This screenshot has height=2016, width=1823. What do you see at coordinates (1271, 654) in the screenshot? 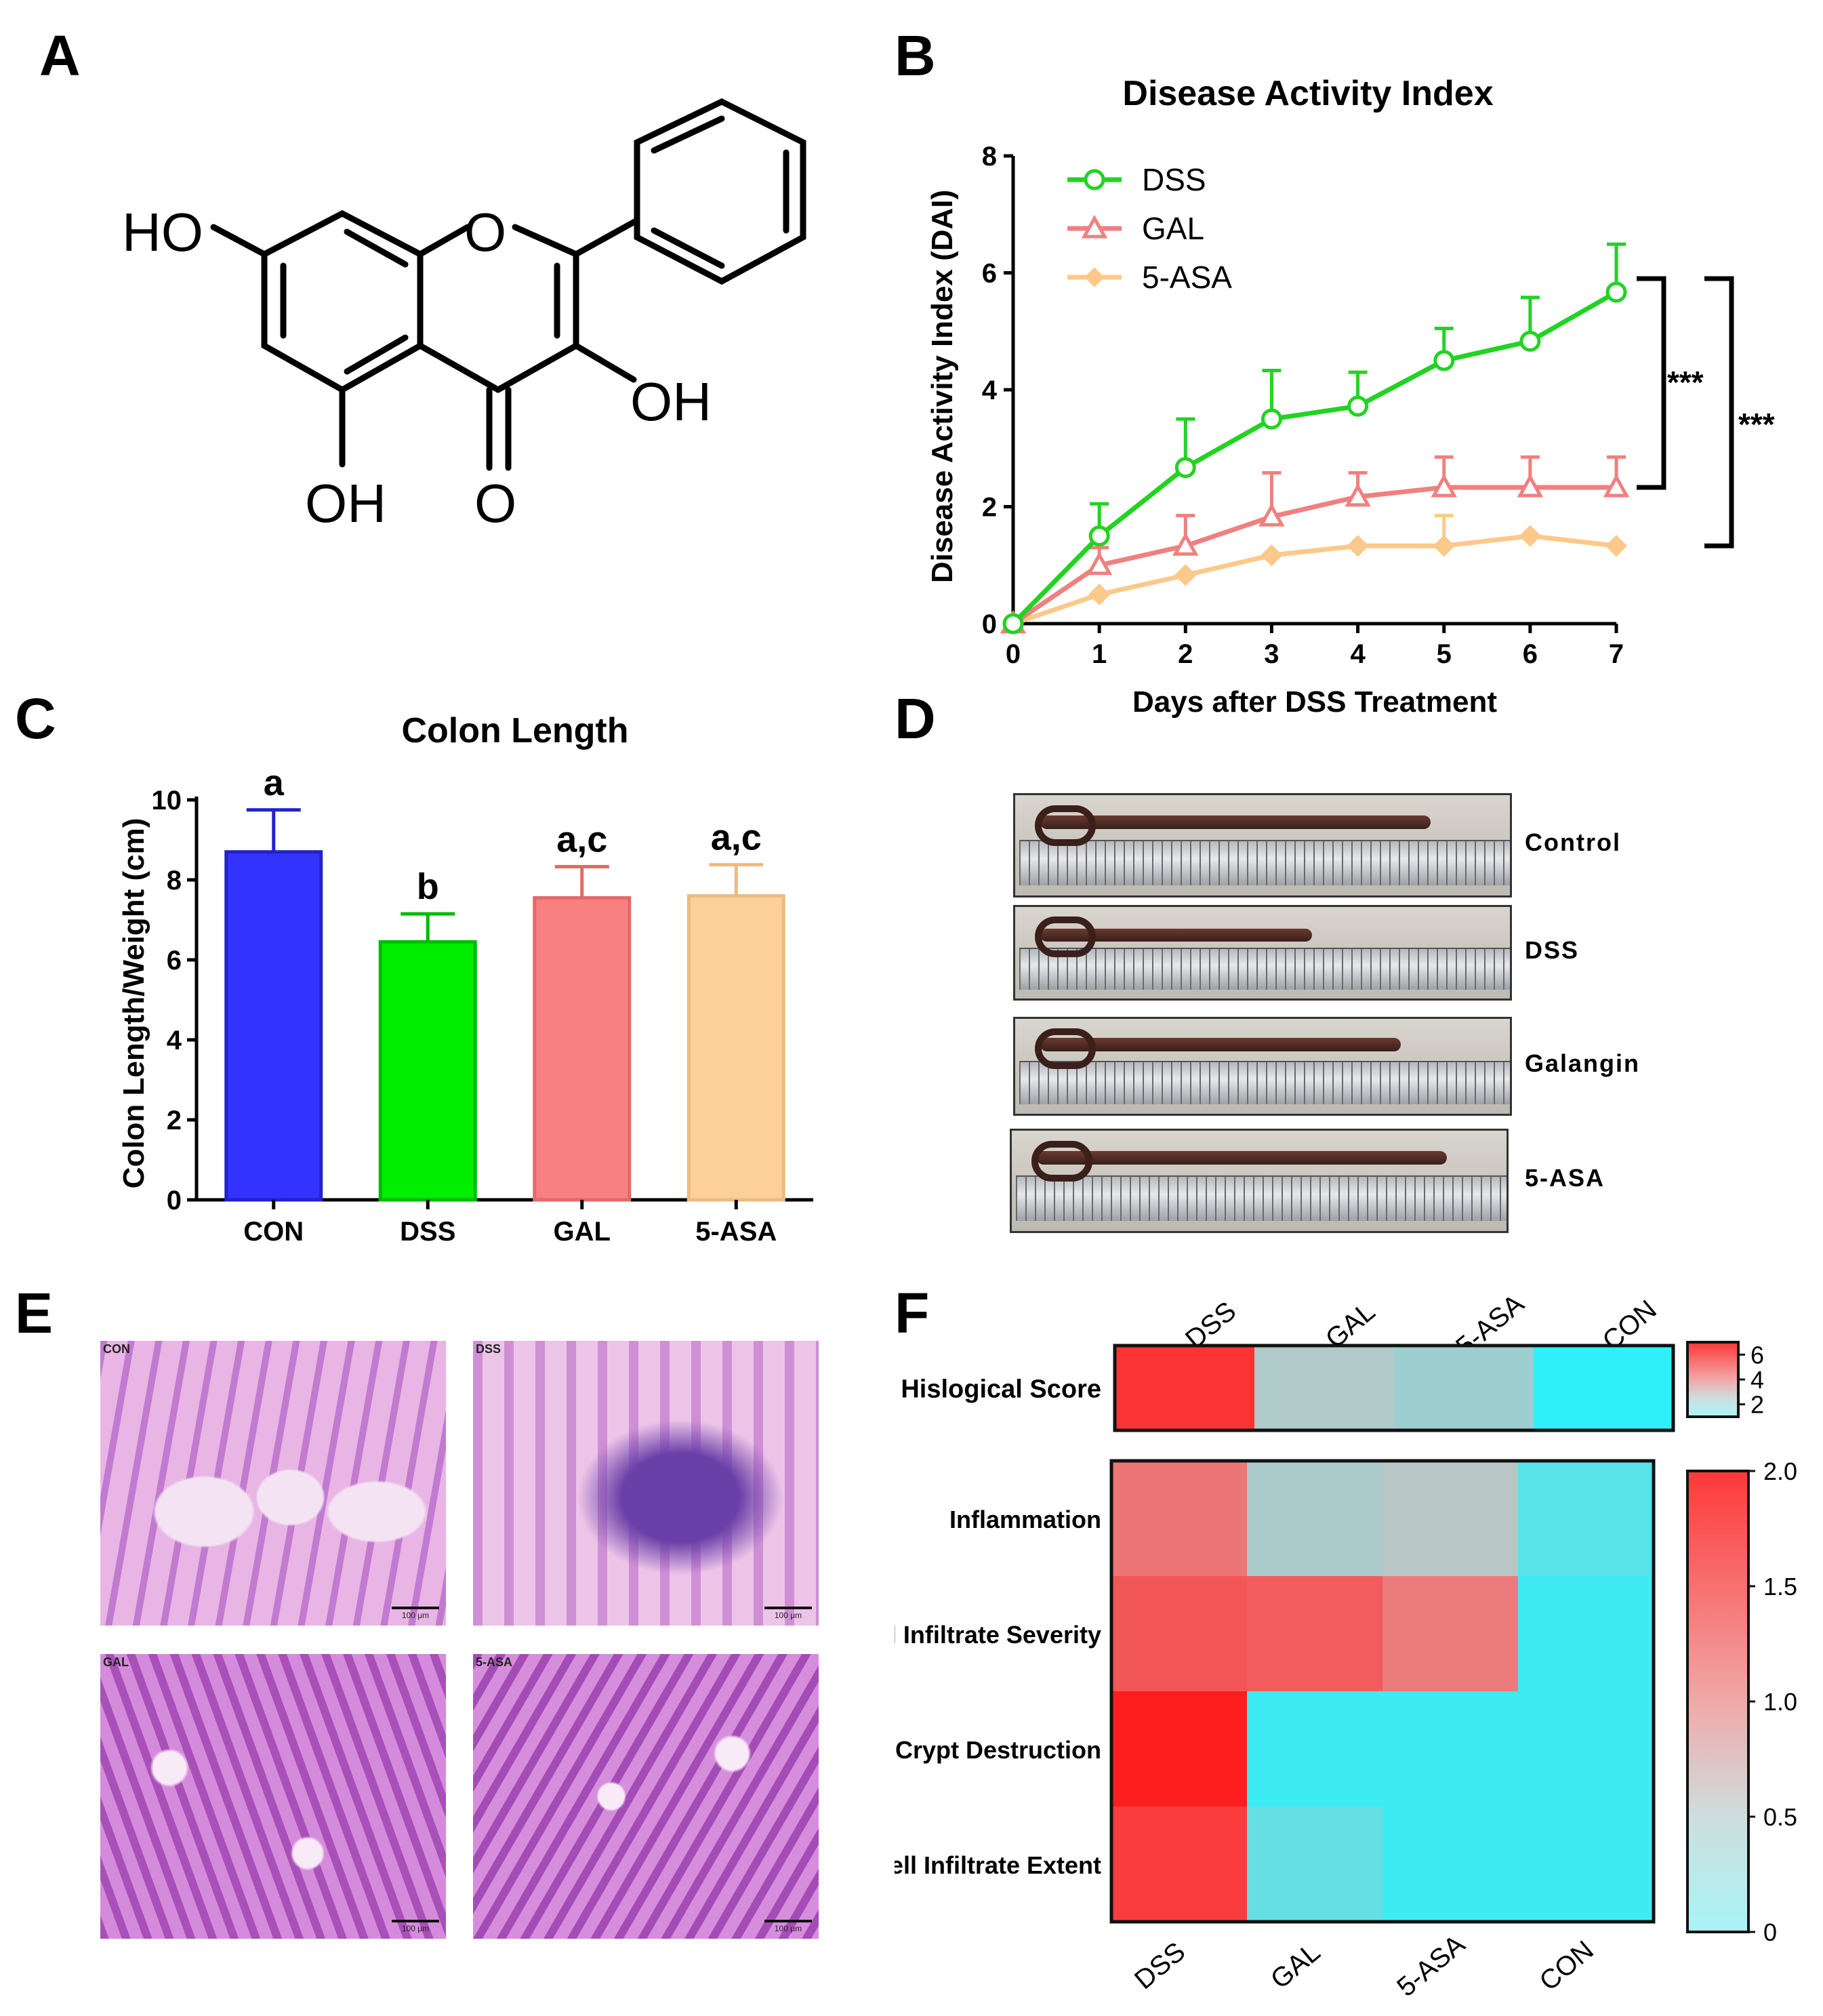
I see `chart-b-xtick-label: 3` at bounding box center [1271, 654].